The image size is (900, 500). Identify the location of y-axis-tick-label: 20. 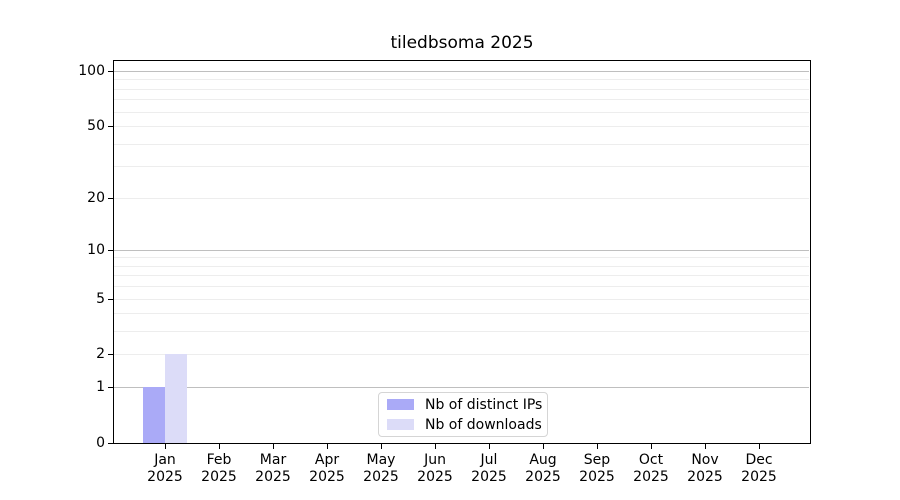
(96, 198).